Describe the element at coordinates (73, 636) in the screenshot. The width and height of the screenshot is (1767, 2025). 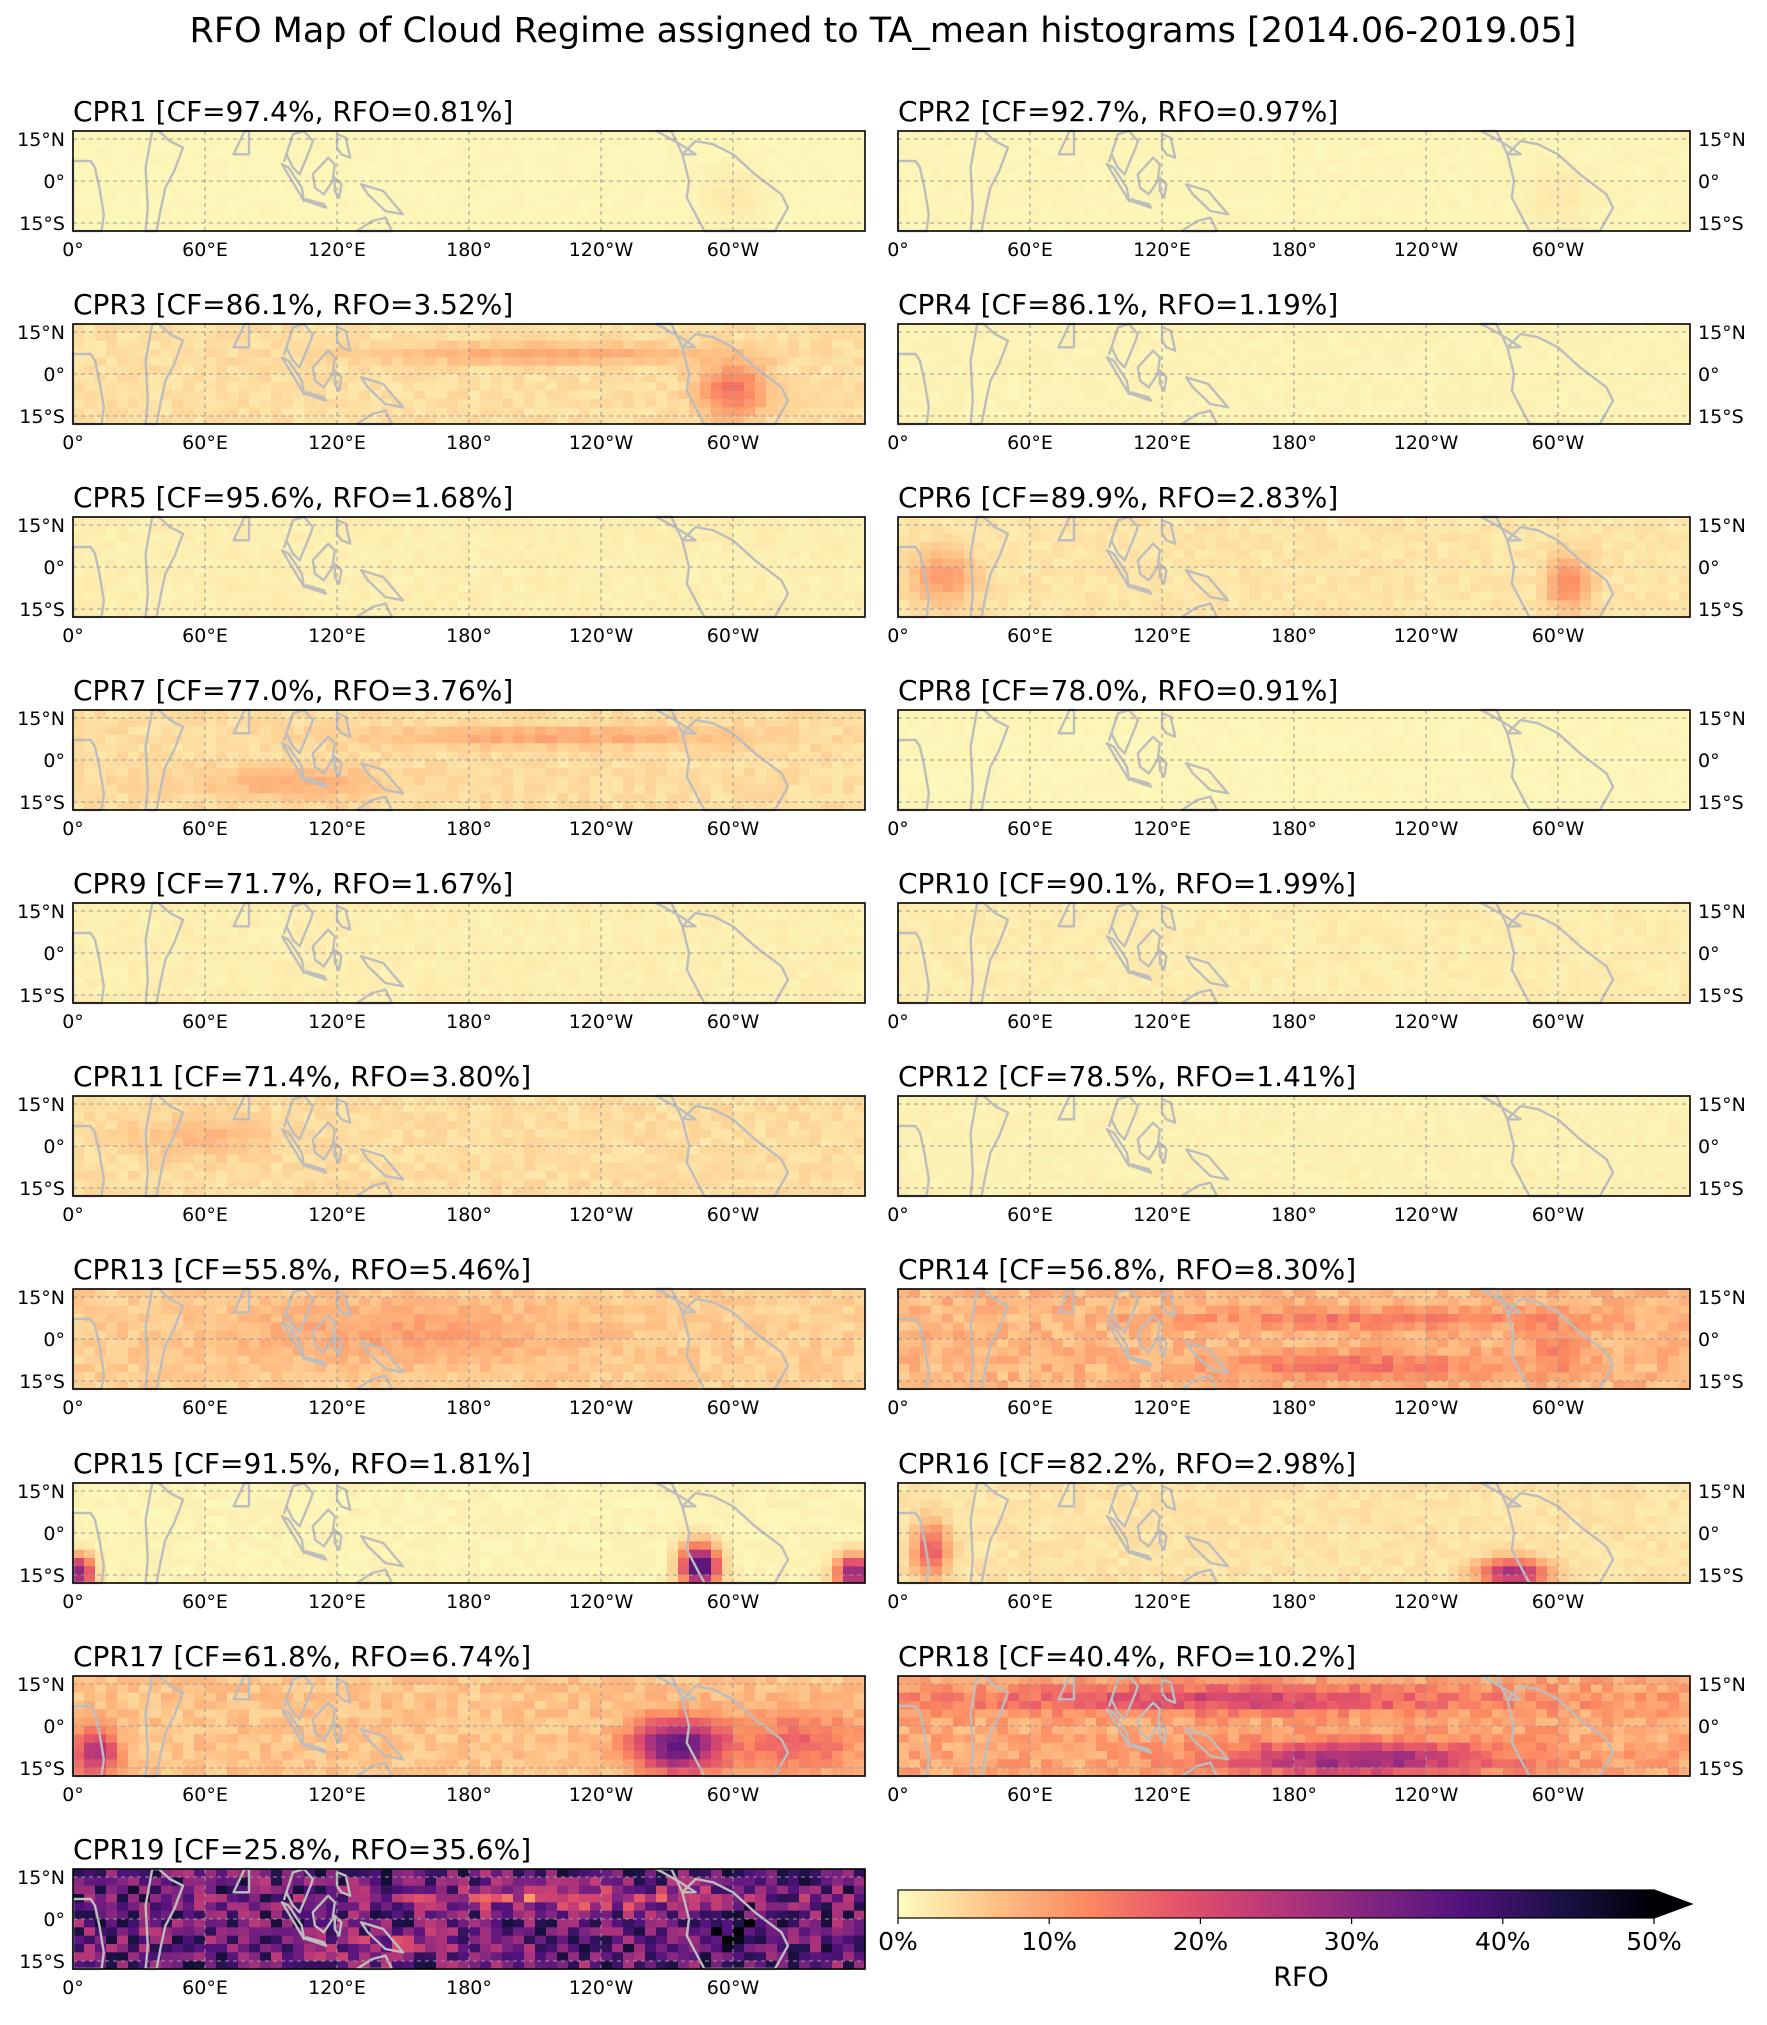
I see `x-tick-label: 0°` at that location.